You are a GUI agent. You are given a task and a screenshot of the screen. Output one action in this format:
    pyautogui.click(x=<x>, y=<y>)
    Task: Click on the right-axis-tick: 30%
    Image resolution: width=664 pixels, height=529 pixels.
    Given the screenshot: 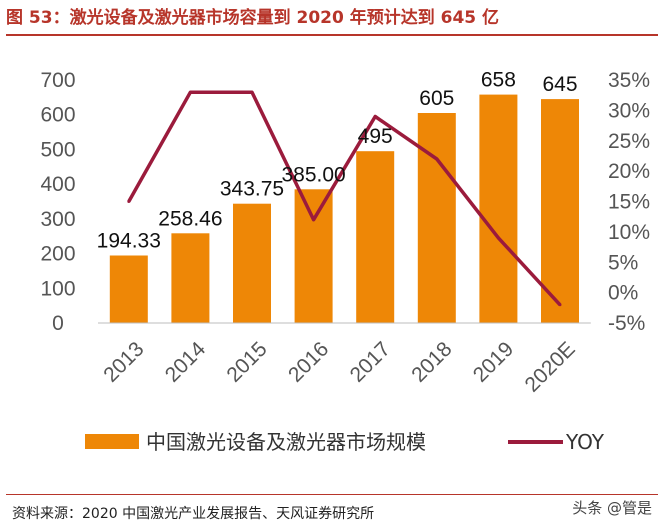 What is the action you would take?
    pyautogui.click(x=629, y=110)
    